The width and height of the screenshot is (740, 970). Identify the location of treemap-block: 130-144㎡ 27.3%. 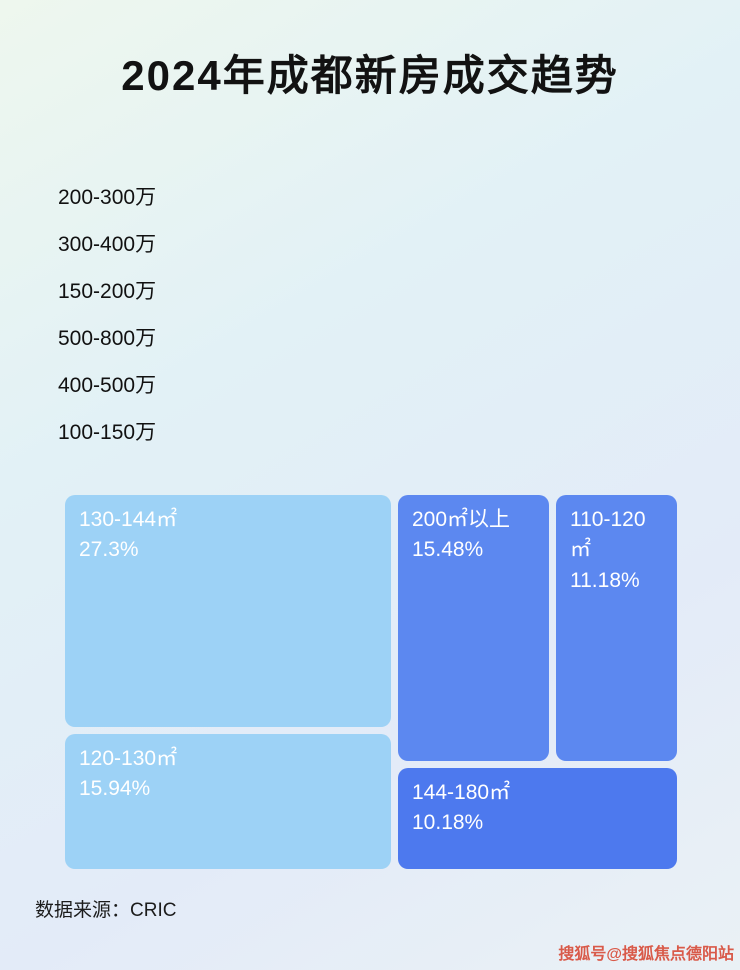
(228, 611).